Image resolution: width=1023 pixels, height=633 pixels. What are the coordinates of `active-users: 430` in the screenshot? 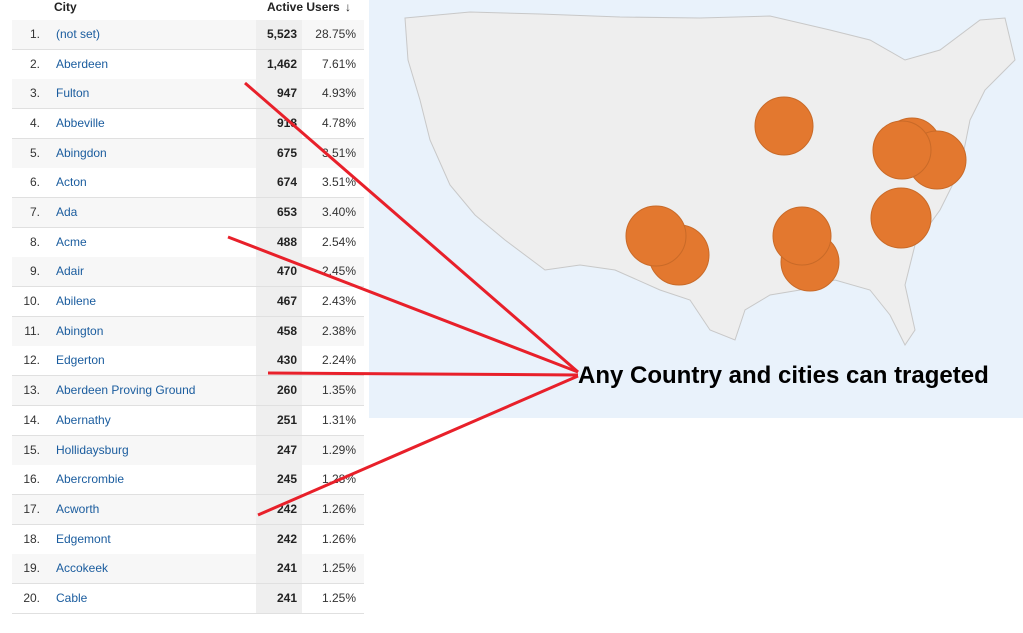 It's located at (286, 360).